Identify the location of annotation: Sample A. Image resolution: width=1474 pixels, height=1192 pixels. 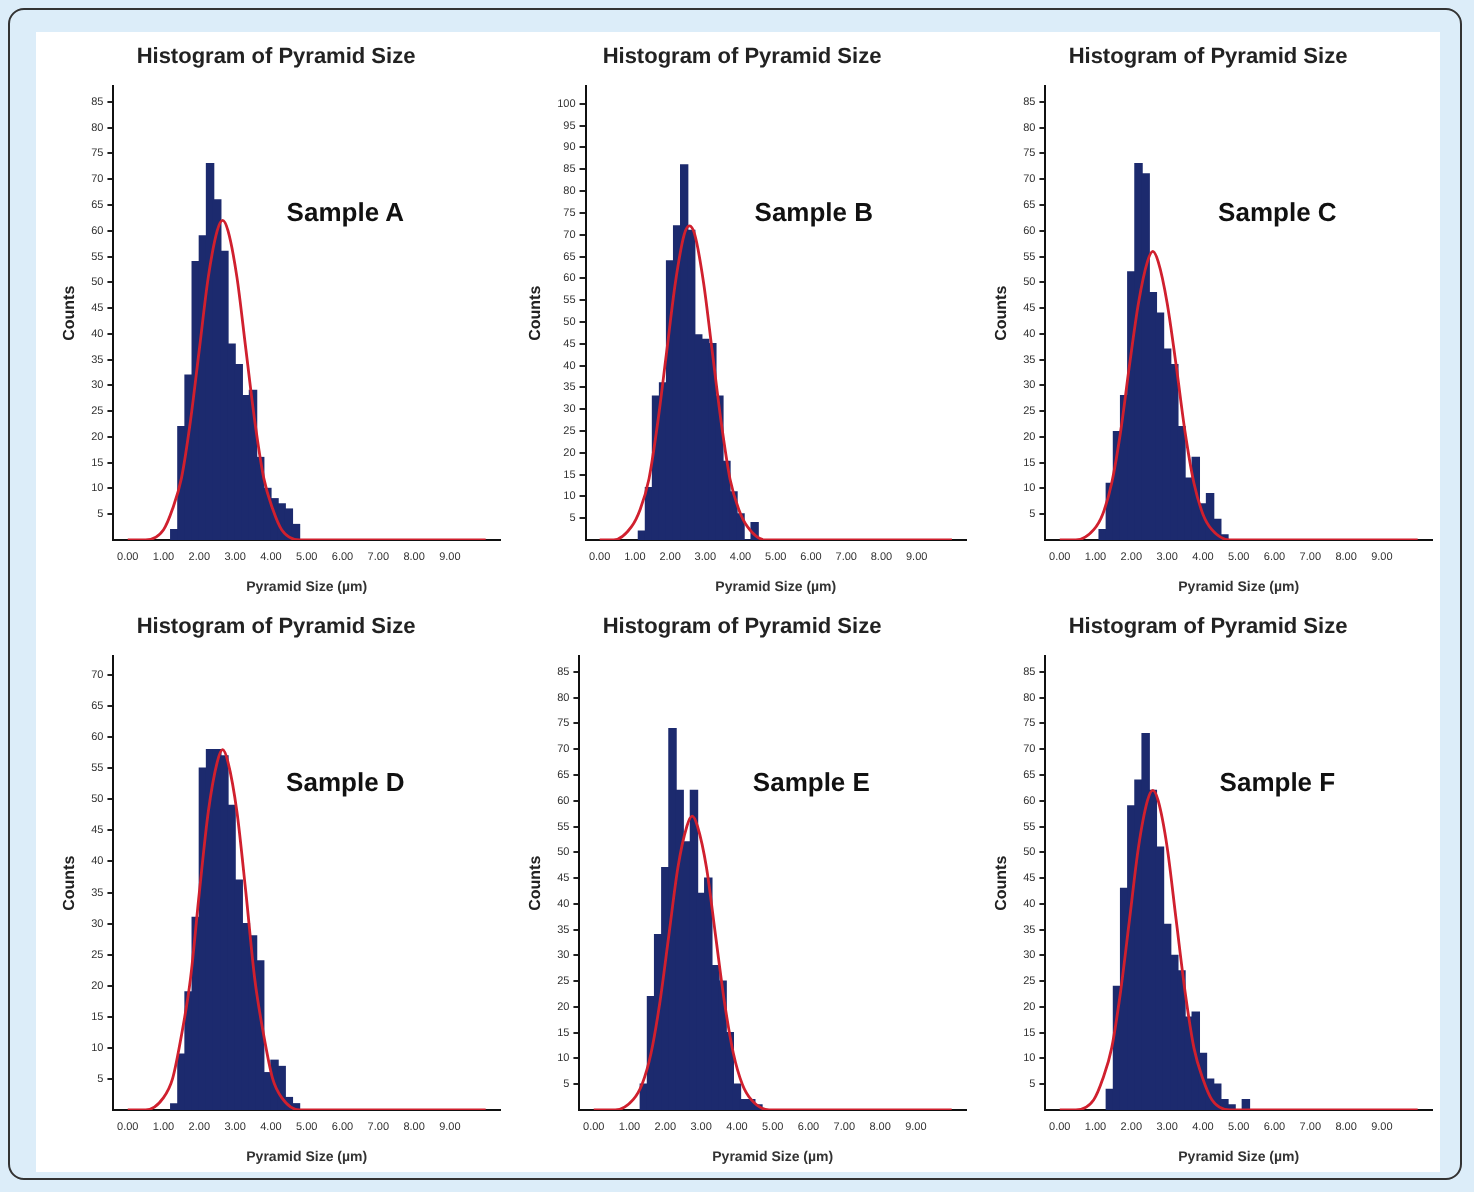
(346, 211).